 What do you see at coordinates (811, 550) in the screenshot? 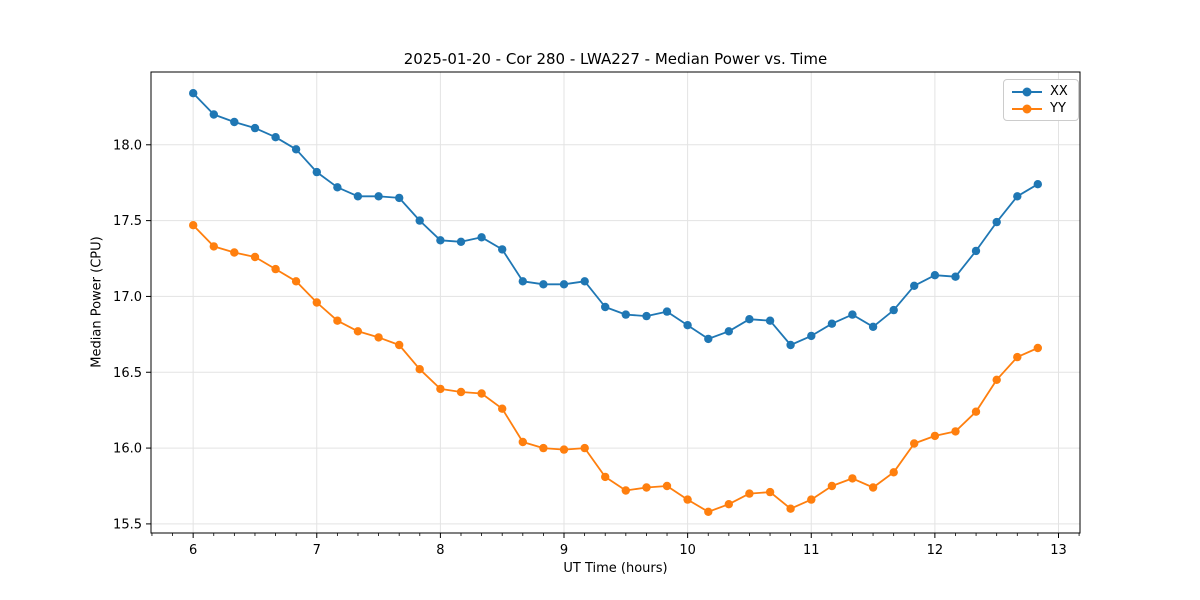
I see `x-tick-label: 11` at bounding box center [811, 550].